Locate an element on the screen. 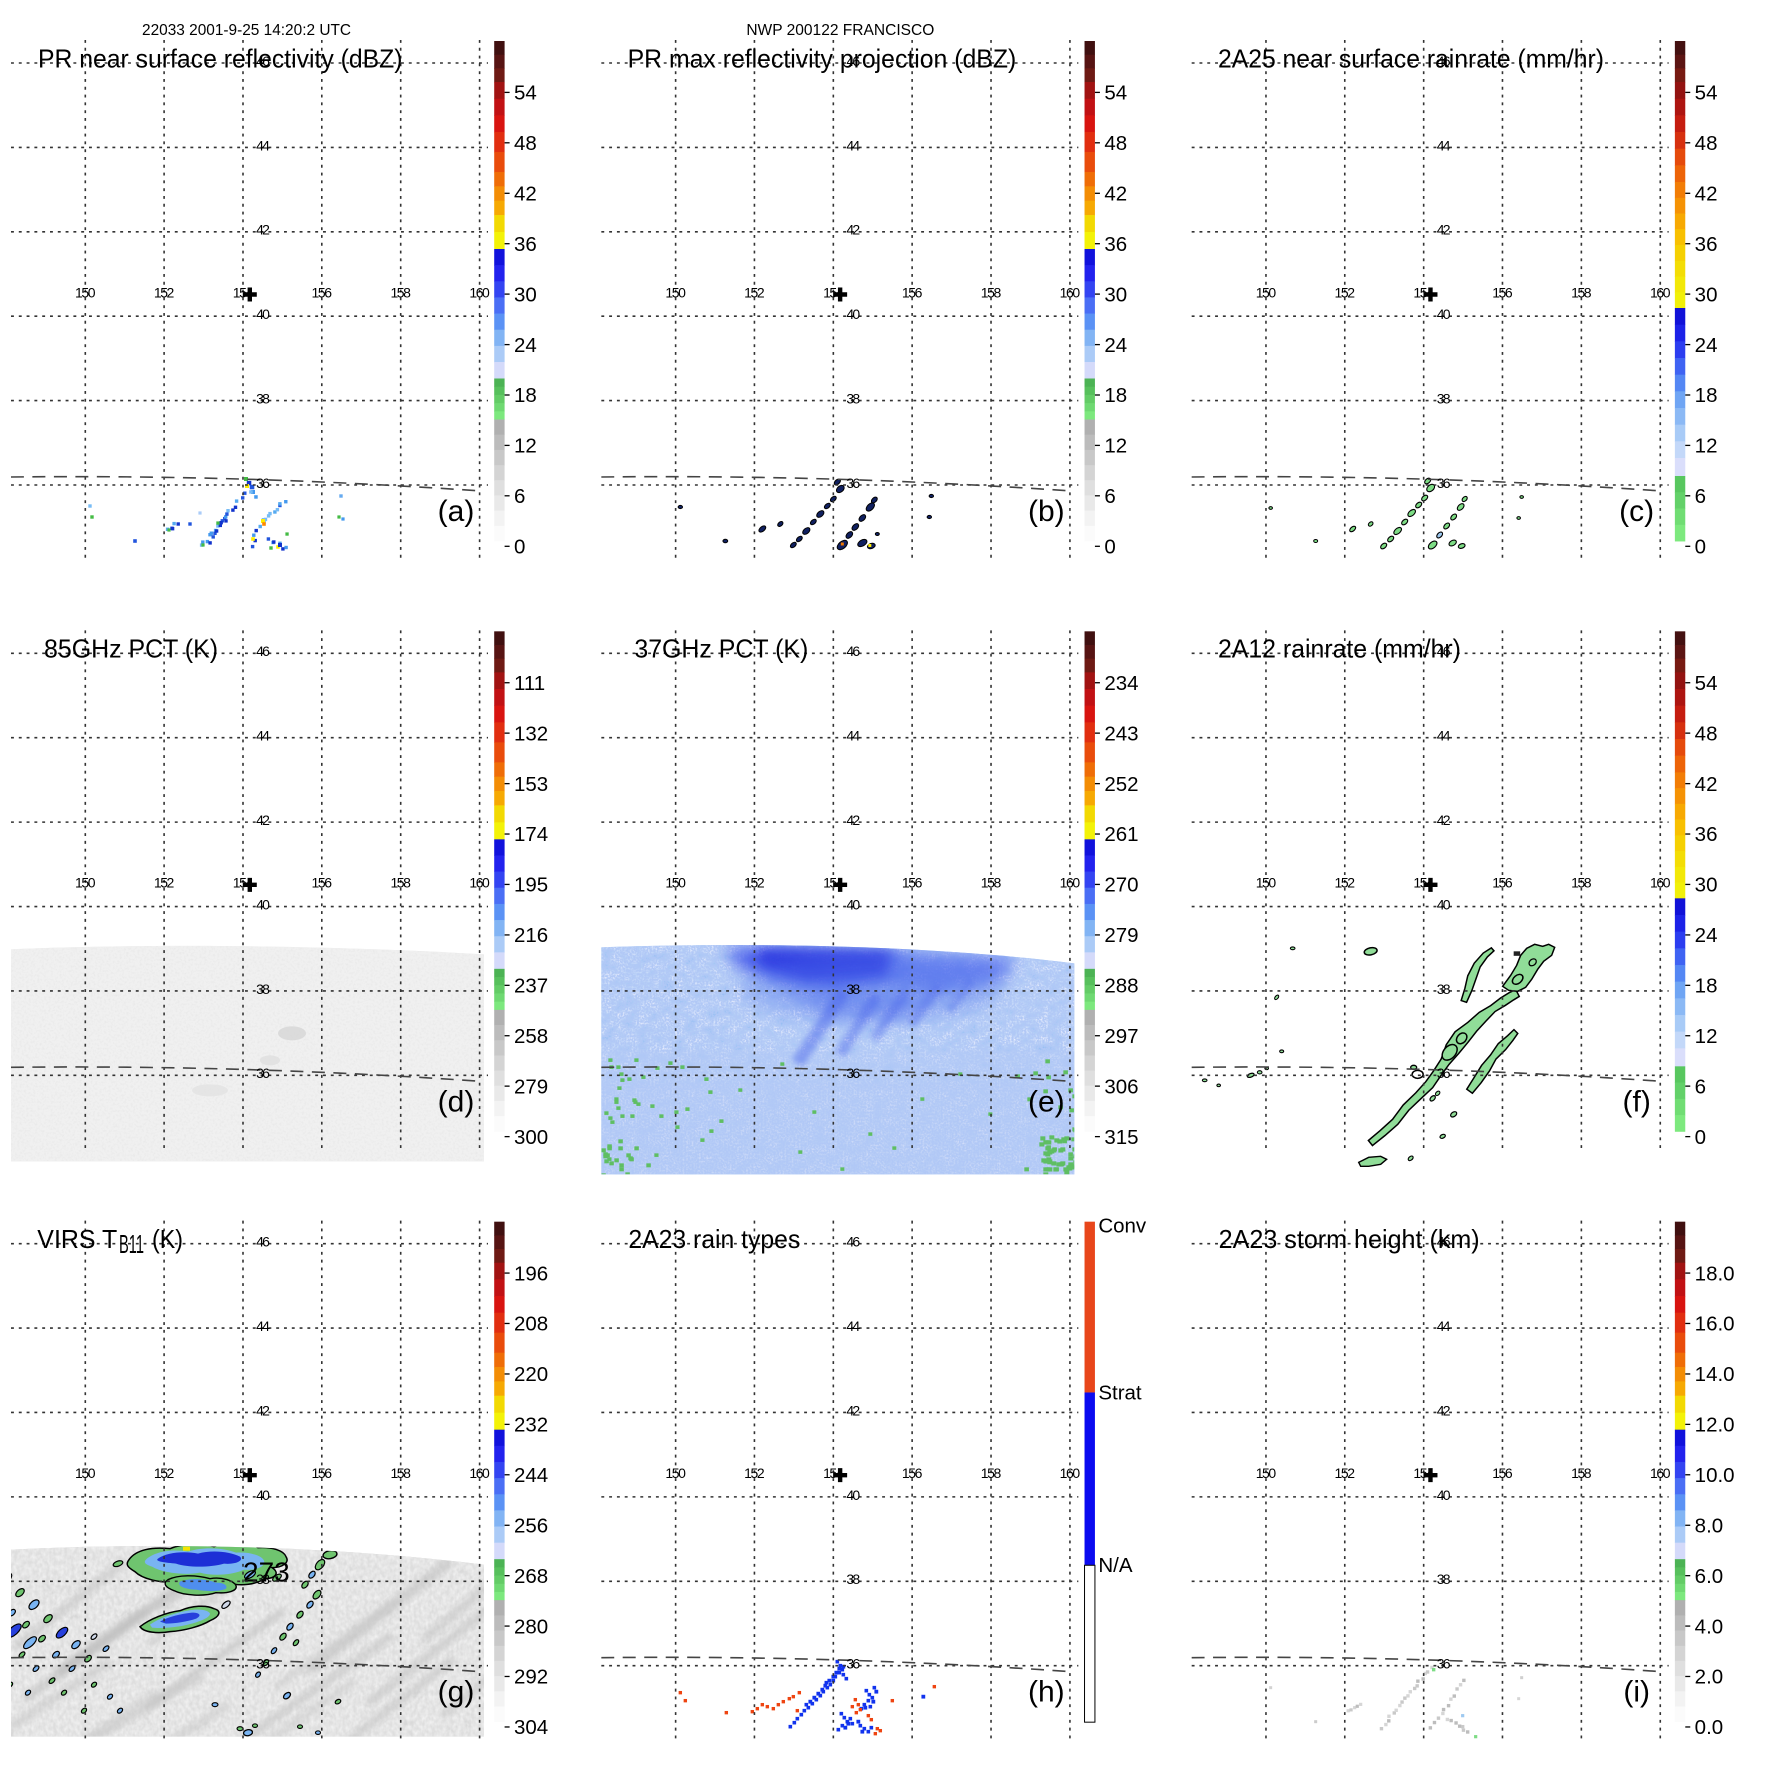 This screenshot has width=1771, height=1771. svg-text: (b) is located at coordinates (1046, 511).